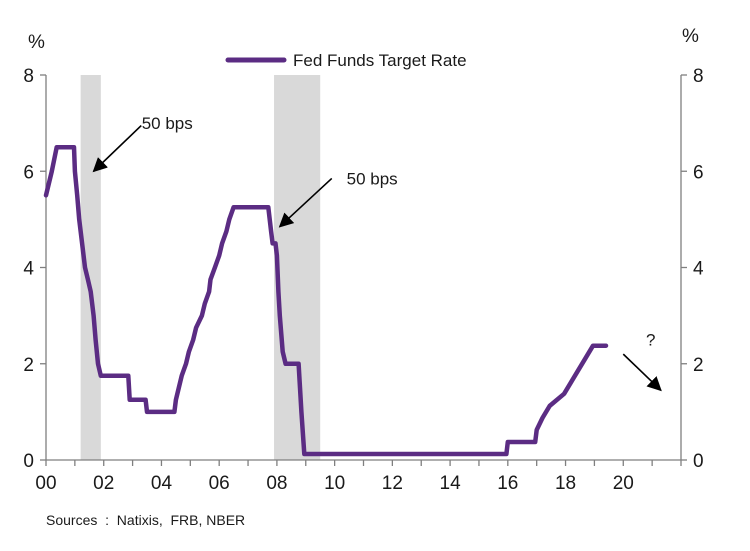 The height and width of the screenshot is (551, 750). Describe the element at coordinates (698, 76) in the screenshot. I see `right-y-tick-label: 8` at that location.